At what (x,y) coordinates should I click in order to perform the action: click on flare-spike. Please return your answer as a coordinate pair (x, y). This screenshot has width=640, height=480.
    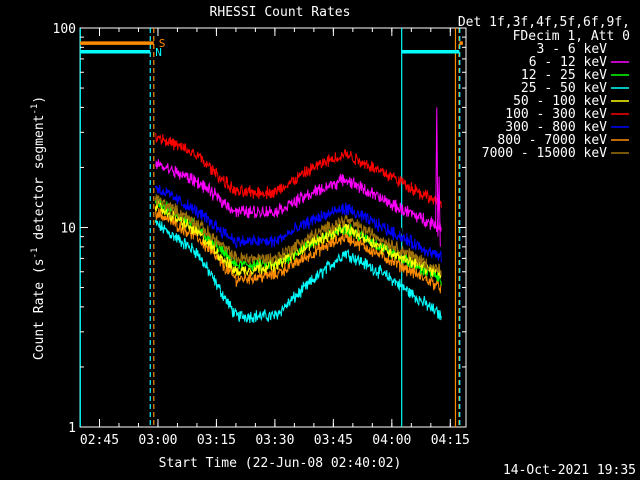
    Looking at the image, I should click on (438, 177).